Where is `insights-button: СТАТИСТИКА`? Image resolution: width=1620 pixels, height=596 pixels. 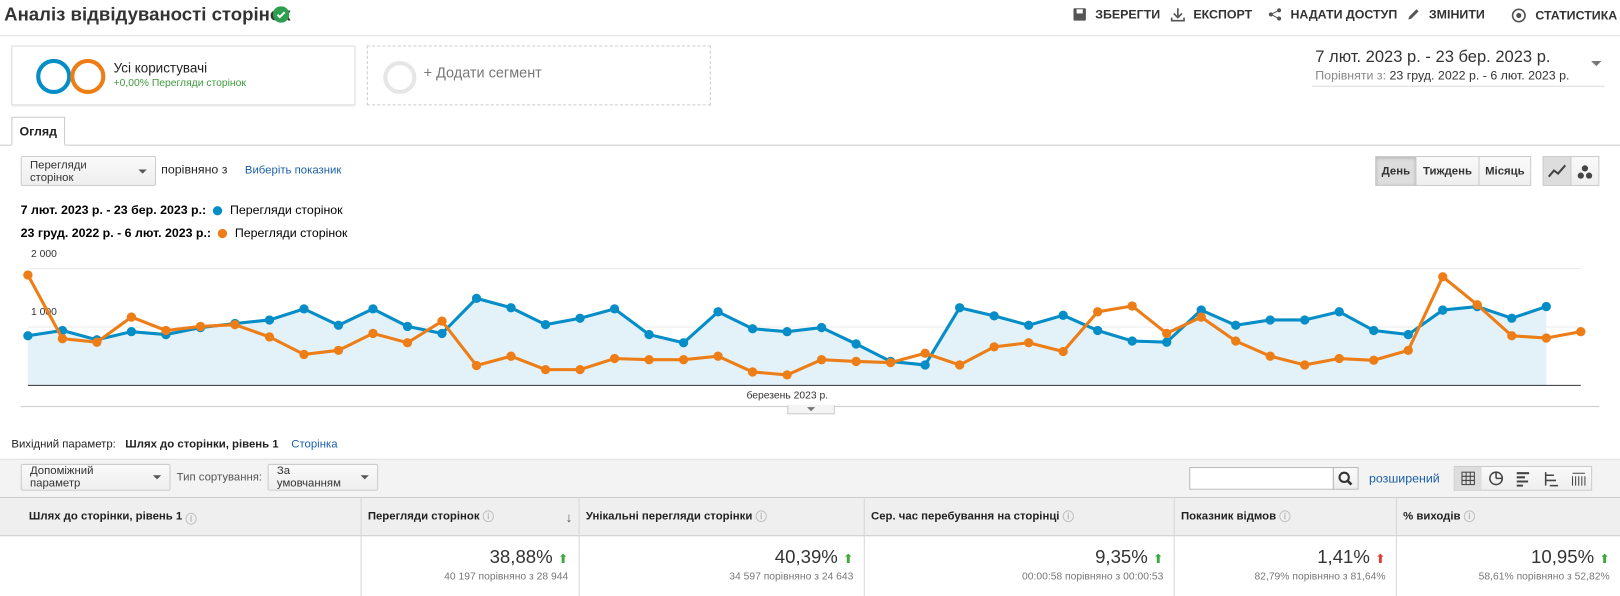 insights-button: СТАТИСТИКА is located at coordinates (1564, 15).